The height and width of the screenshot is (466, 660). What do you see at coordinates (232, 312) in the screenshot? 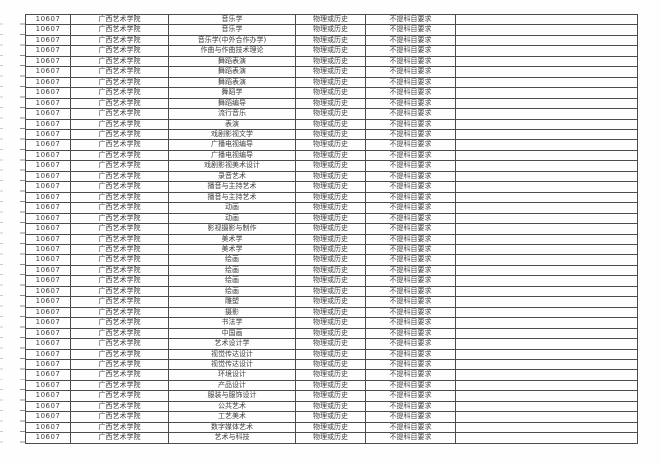
I see `cell-major-name: 摄影` at bounding box center [232, 312].